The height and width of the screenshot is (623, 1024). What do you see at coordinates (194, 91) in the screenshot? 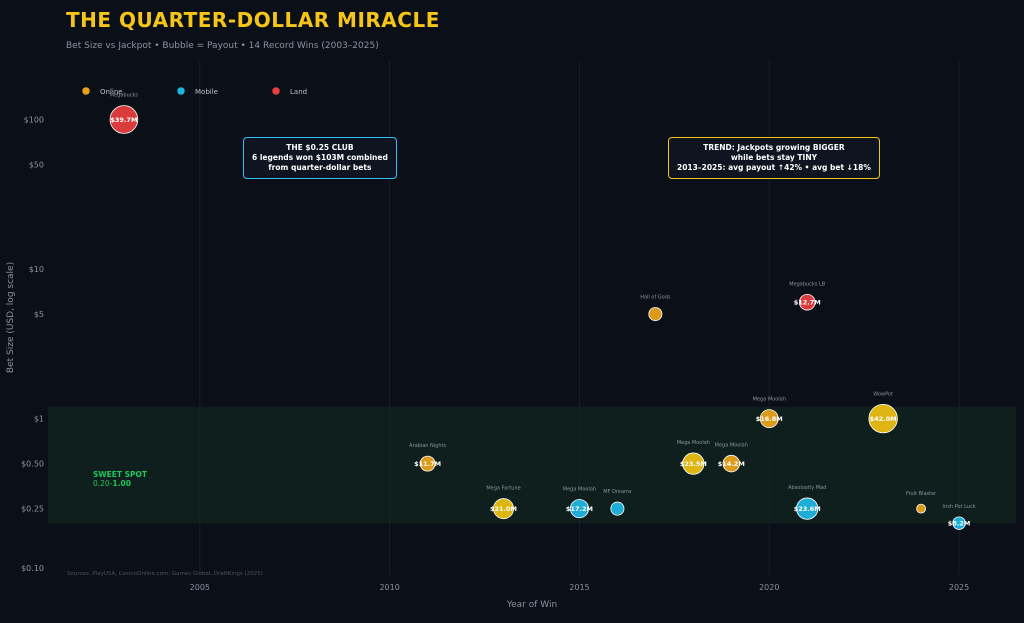
I see `legend: Online Mobile Land` at bounding box center [194, 91].